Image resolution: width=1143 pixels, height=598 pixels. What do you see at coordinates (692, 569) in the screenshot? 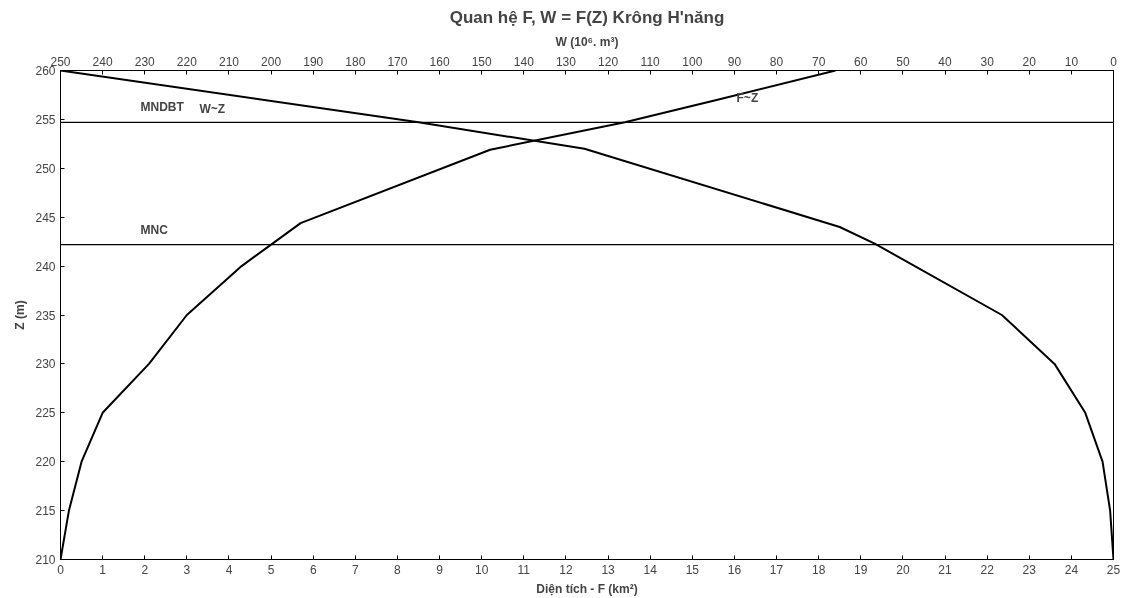
I see `x-tick-label: 15` at bounding box center [692, 569].